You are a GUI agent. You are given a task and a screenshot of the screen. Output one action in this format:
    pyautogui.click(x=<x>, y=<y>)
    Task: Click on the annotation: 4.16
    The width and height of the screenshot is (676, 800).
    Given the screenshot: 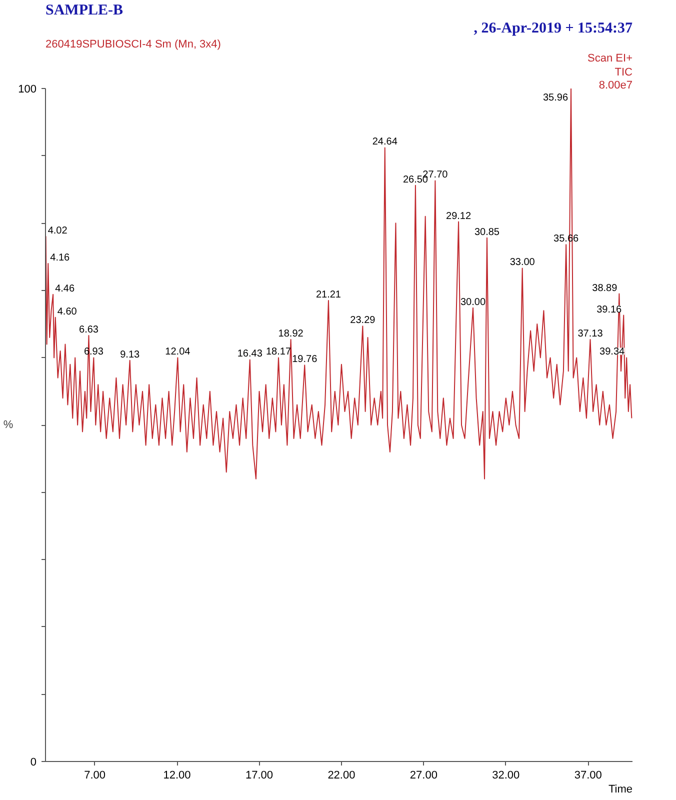 What is the action you would take?
    pyautogui.click(x=60, y=258)
    